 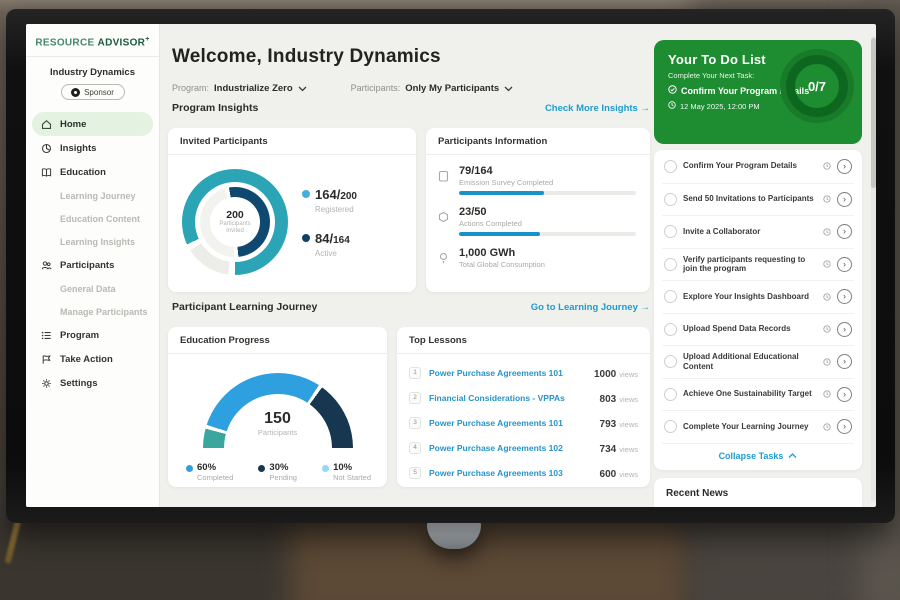 What do you see at coordinates (292, 141) in the screenshot?
I see `card-title: Invited Participants` at bounding box center [292, 141].